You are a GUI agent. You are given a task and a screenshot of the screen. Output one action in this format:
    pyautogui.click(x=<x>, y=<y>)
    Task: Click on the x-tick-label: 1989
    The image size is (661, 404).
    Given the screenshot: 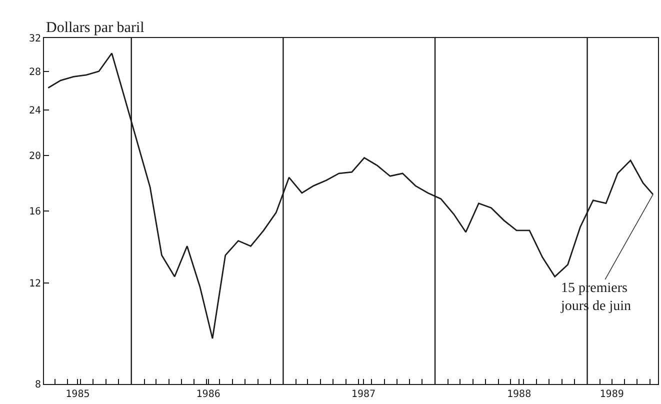 What is the action you would take?
    pyautogui.click(x=612, y=394)
    